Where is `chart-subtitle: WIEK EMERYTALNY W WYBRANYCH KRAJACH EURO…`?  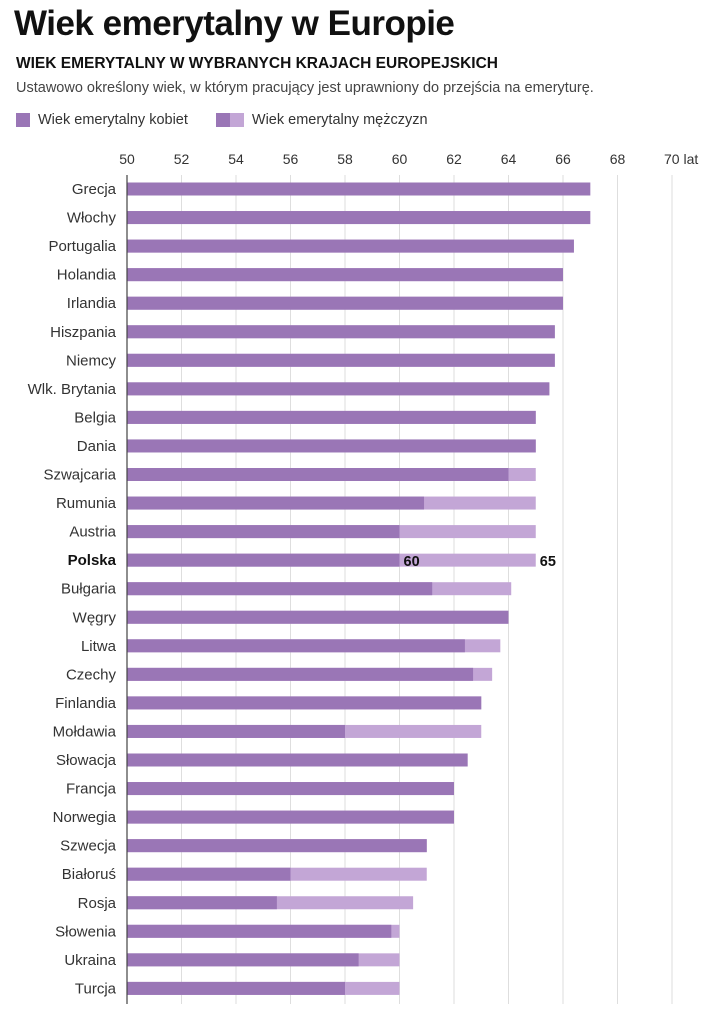
chart-subtitle: WIEK EMERYTALNY W WYBRANYCH KRAJACH EURO… is located at coordinates (257, 63).